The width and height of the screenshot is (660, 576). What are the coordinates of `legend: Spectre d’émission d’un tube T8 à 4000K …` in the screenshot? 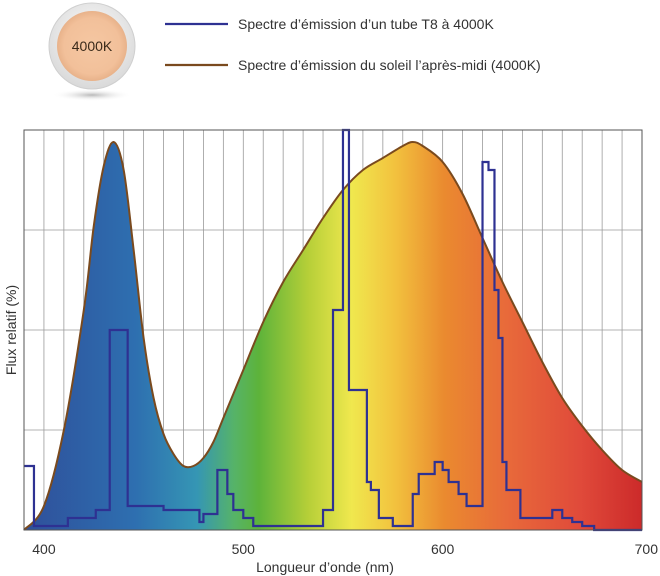 It's located at (353, 44).